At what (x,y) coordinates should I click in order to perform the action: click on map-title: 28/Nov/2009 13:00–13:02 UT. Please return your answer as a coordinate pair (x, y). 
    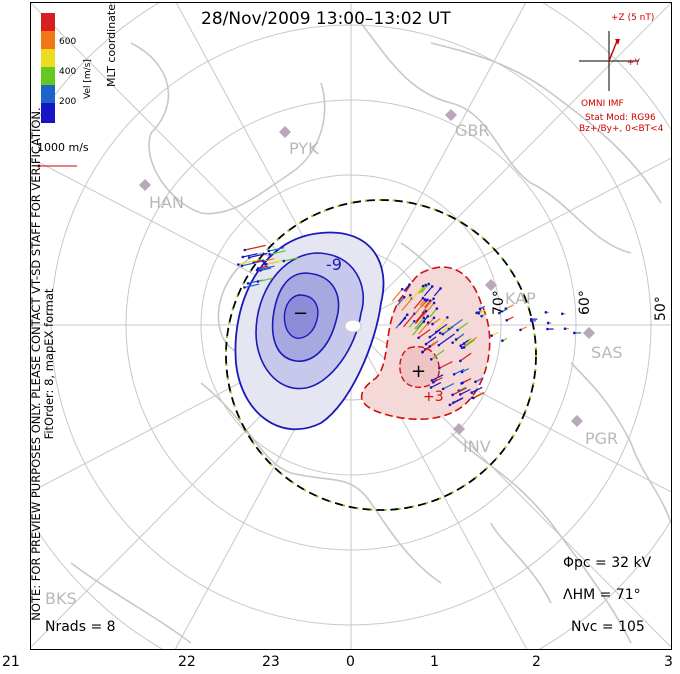
    Looking at the image, I should click on (326, 19).